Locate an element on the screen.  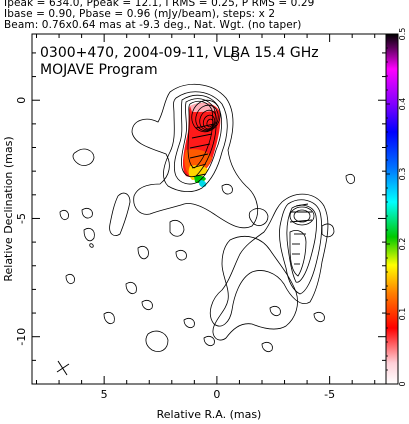
colorbar is located at coordinates (392, 209).